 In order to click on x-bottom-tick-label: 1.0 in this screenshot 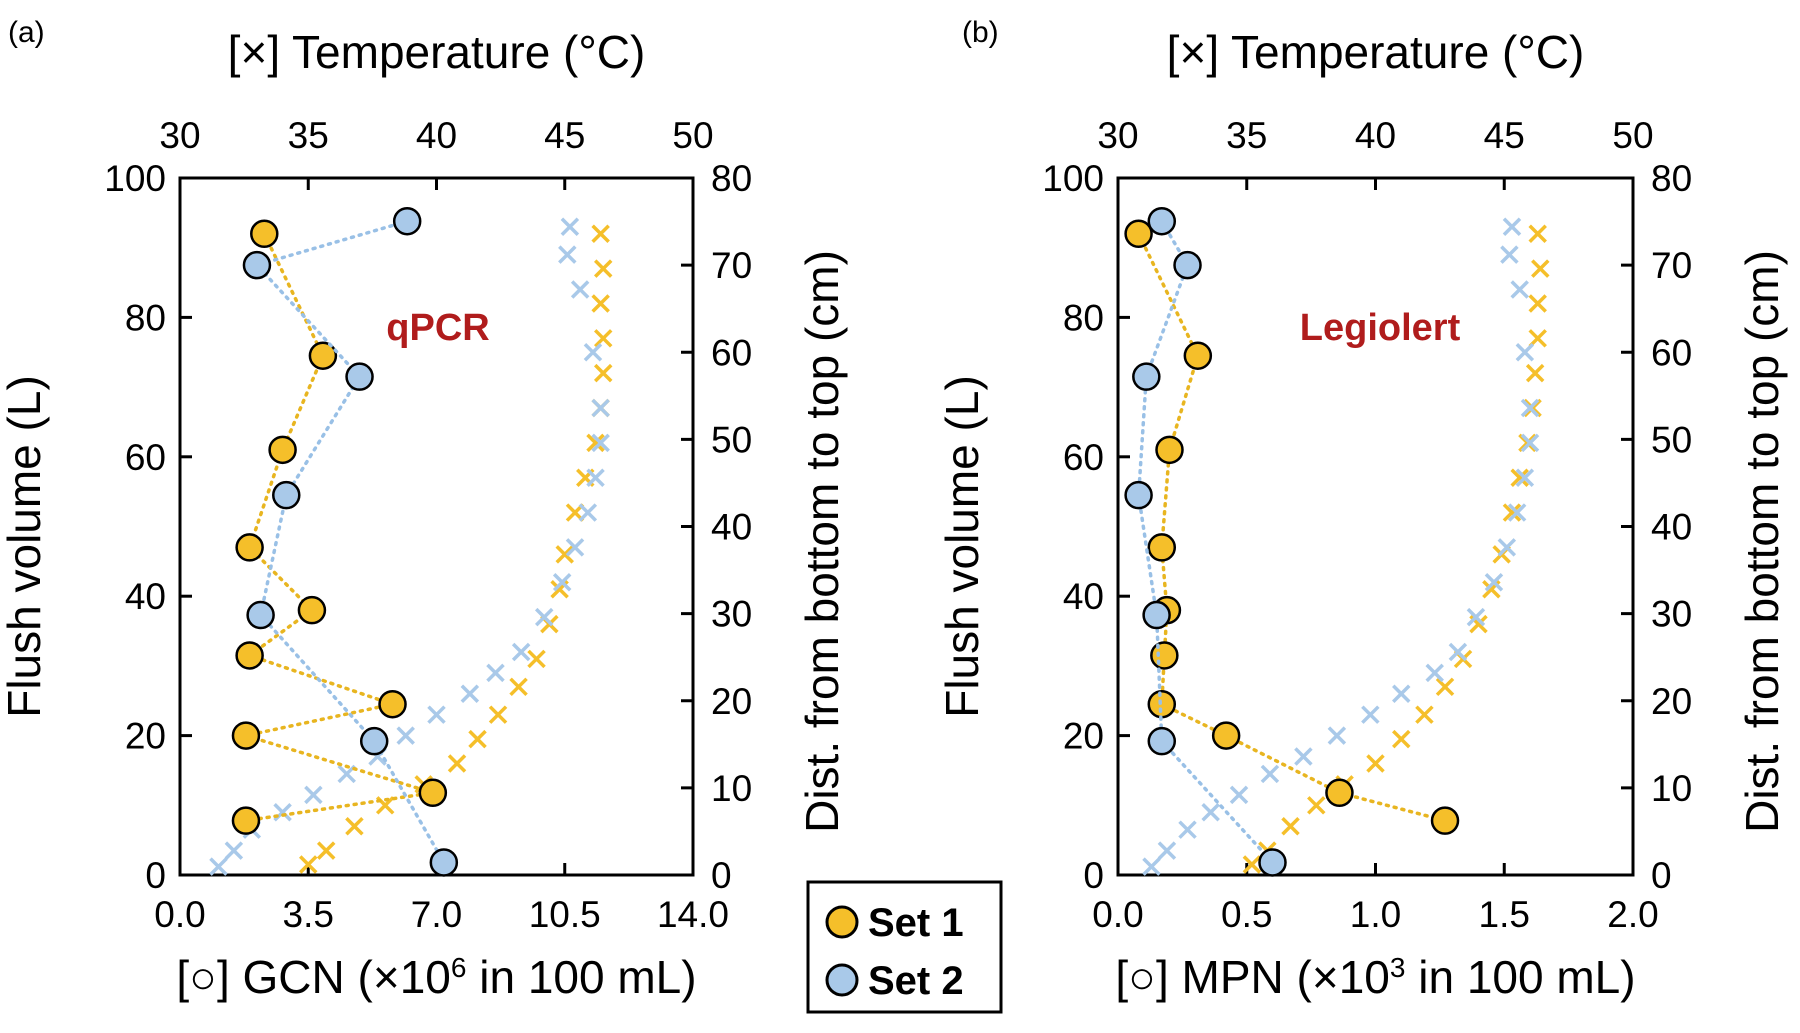, I will do `click(1375, 914)`.